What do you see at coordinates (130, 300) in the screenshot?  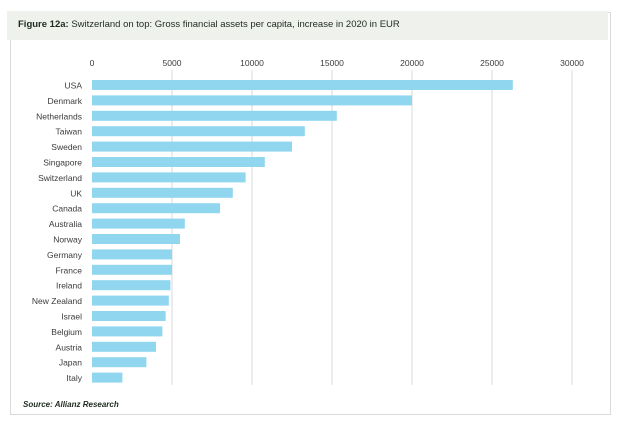 I see `bar-new-zealand` at bounding box center [130, 300].